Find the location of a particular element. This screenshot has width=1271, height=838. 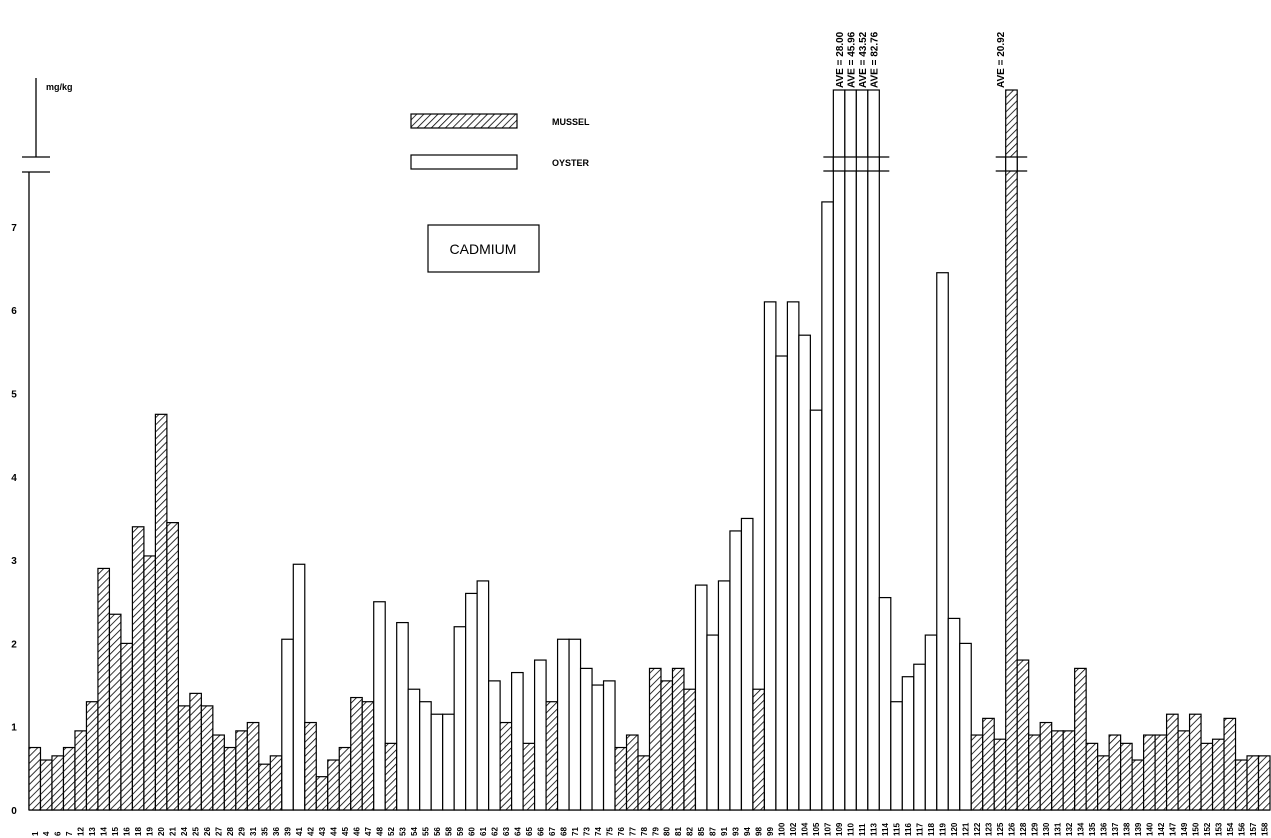

ave-annotation: AVE = 45.96 is located at coordinates (852, 59).